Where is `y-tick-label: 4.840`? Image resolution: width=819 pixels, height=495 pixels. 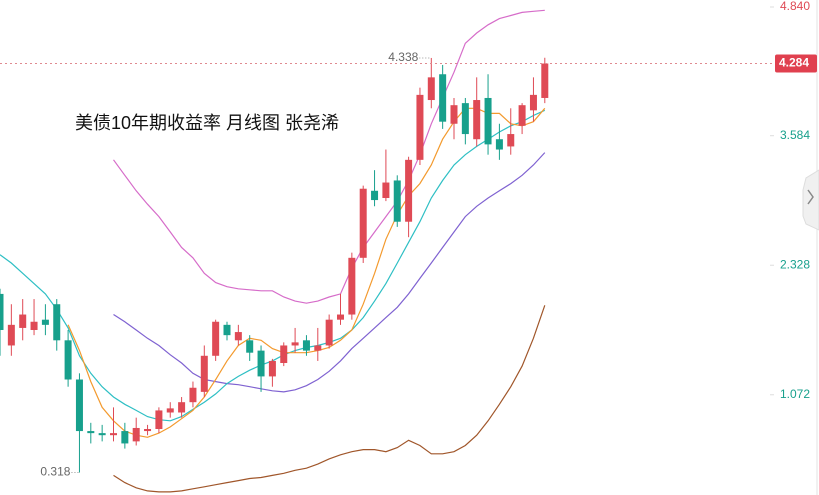 y-tick-label: 4.840 is located at coordinates (795, 6).